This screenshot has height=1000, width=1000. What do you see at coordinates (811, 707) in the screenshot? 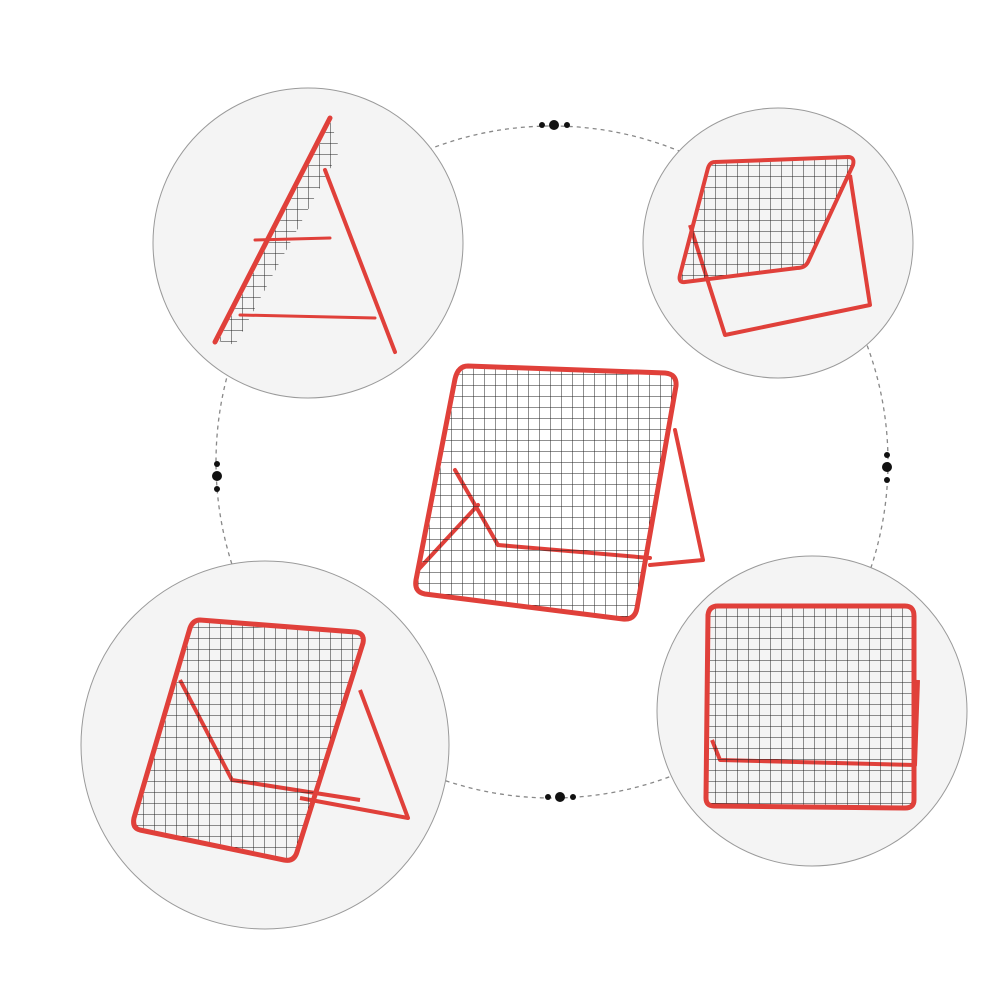
I see `rebounder-front-view` at bounding box center [811, 707].